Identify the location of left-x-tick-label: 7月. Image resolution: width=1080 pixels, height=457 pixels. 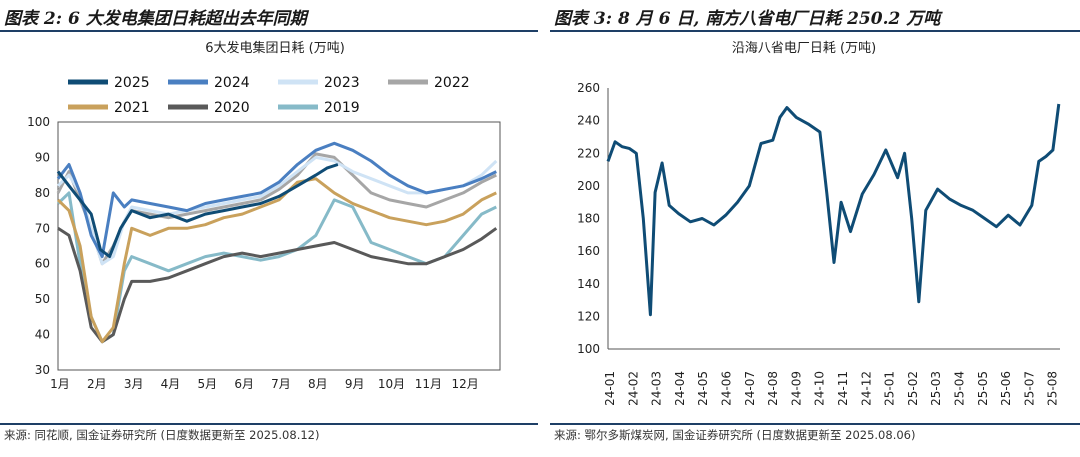
(281, 384).